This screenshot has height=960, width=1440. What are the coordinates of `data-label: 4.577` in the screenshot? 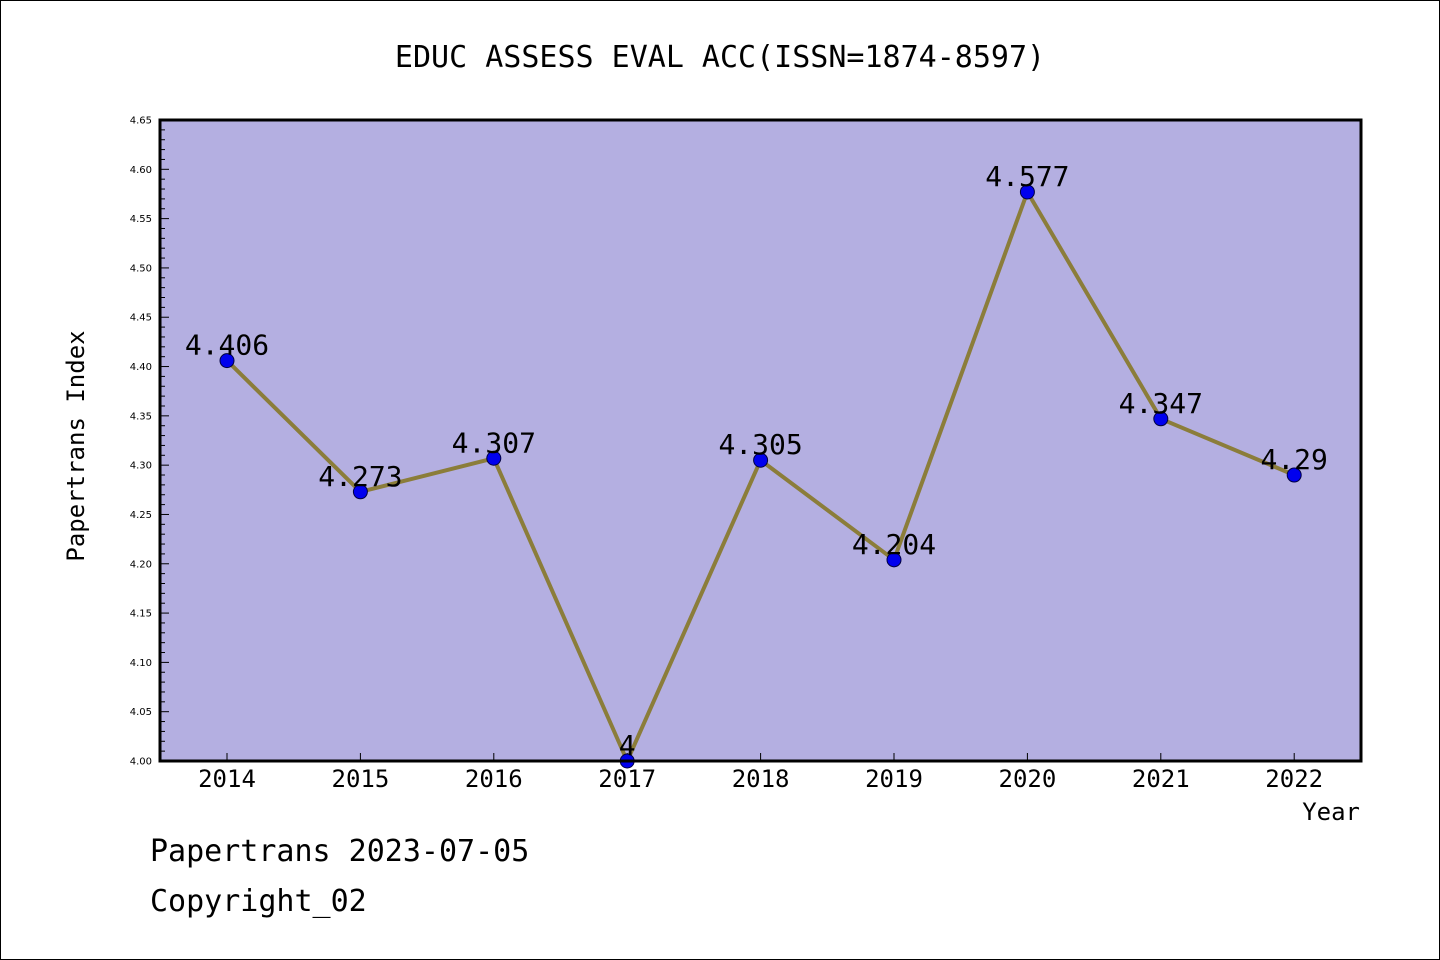 It's located at (1027, 176).